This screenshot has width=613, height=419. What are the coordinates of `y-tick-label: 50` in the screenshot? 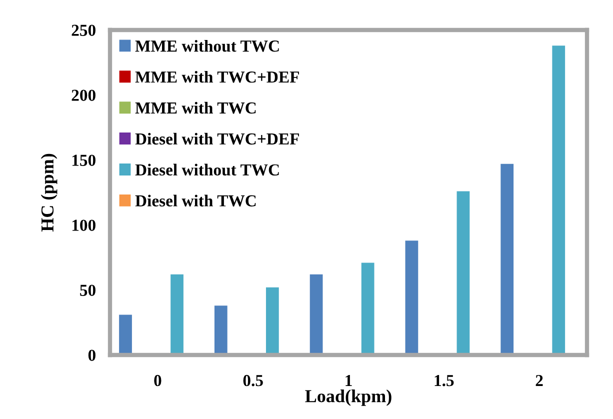 It's located at (88, 290).